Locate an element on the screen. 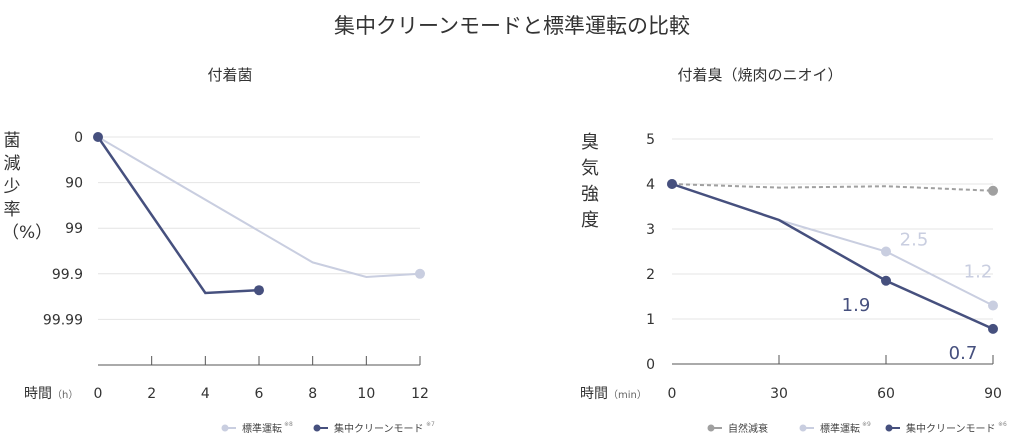 The height and width of the screenshot is (448, 1024). chart-1-xlabel: 時間（h） is located at coordinates (51, 393).